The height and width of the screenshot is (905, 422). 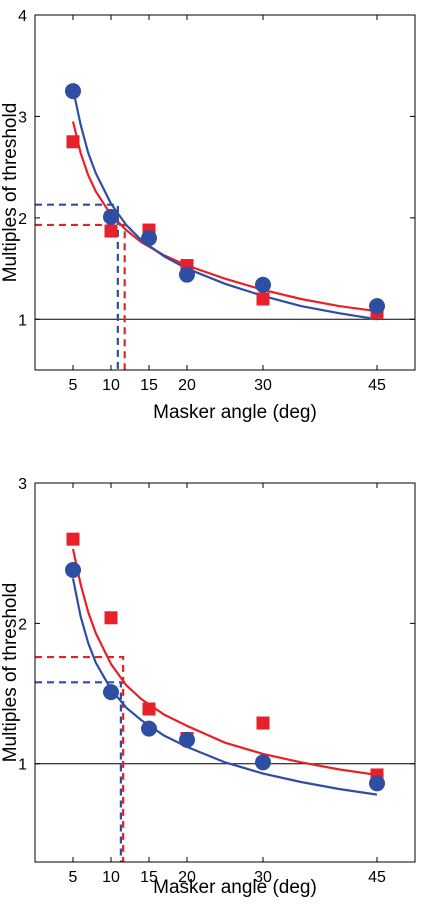 What do you see at coordinates (22, 16) in the screenshot?
I see `y-tick-label: 4` at bounding box center [22, 16].